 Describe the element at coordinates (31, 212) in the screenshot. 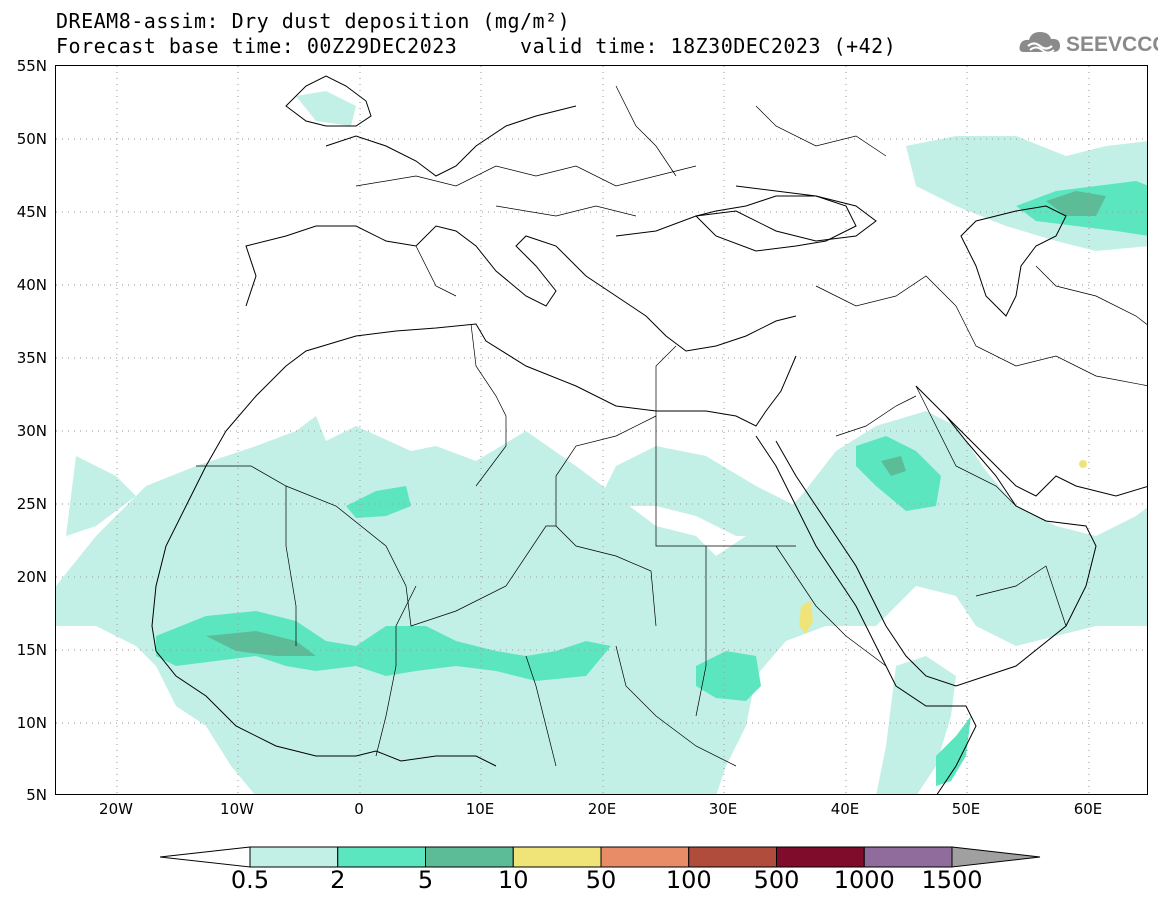

I see `lat-label-45n: 45N` at that location.